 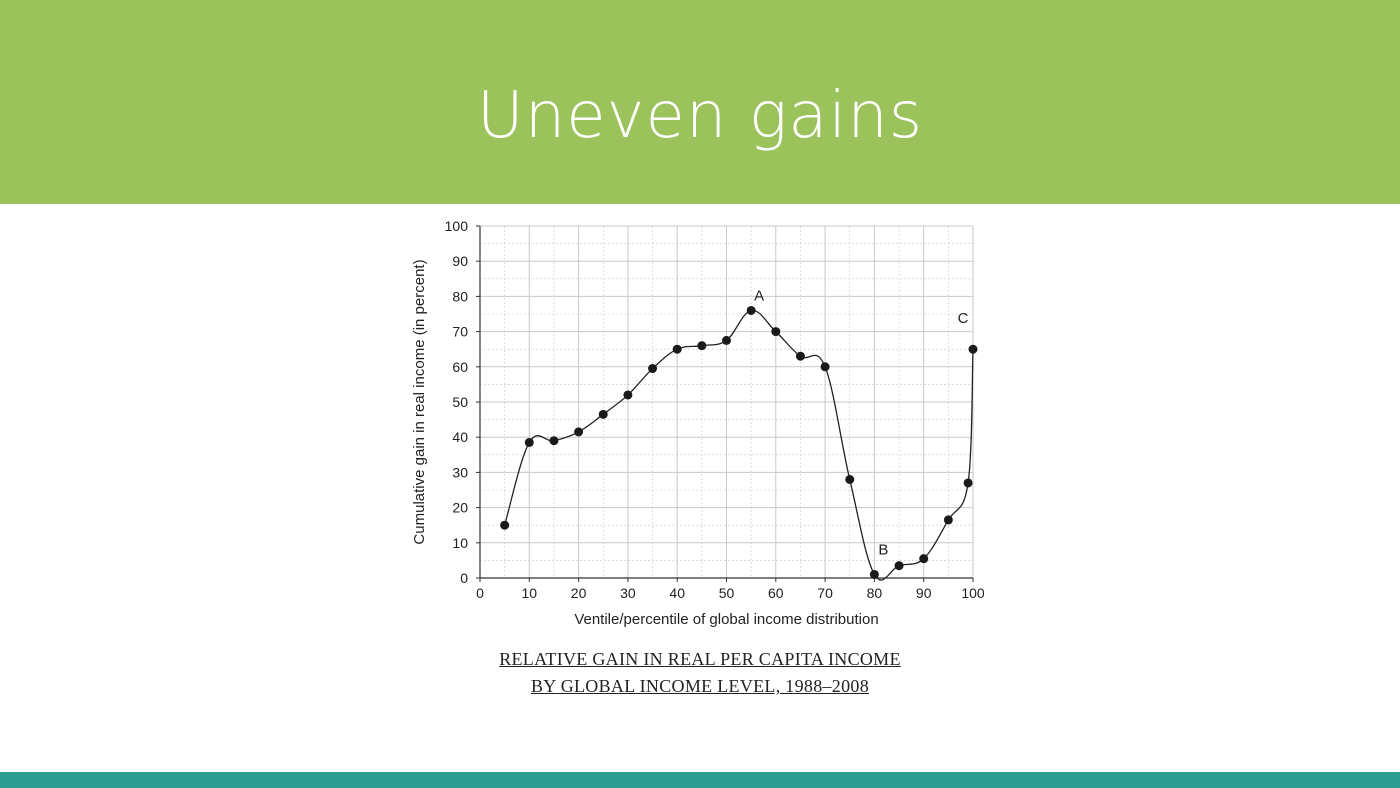 What do you see at coordinates (530, 593) in the screenshot?
I see `x-tick-label: 10` at bounding box center [530, 593].